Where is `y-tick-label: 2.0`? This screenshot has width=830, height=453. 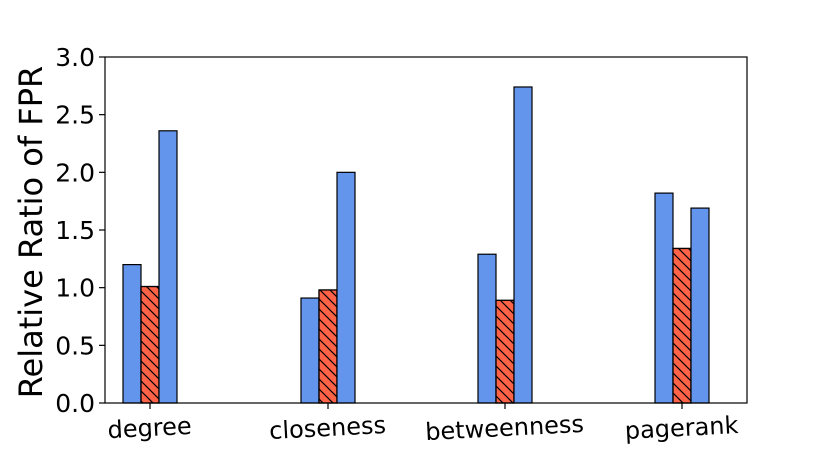 y-tick-label: 2.0 is located at coordinates (75, 172).